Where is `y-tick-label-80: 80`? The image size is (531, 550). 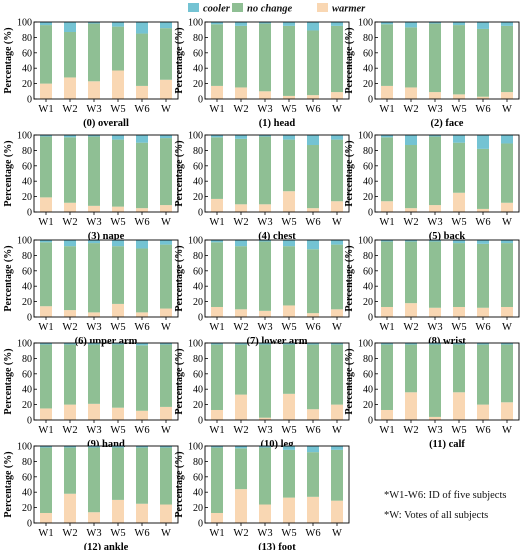
y-tick-label-80: 80 is located at coordinates (27, 359).